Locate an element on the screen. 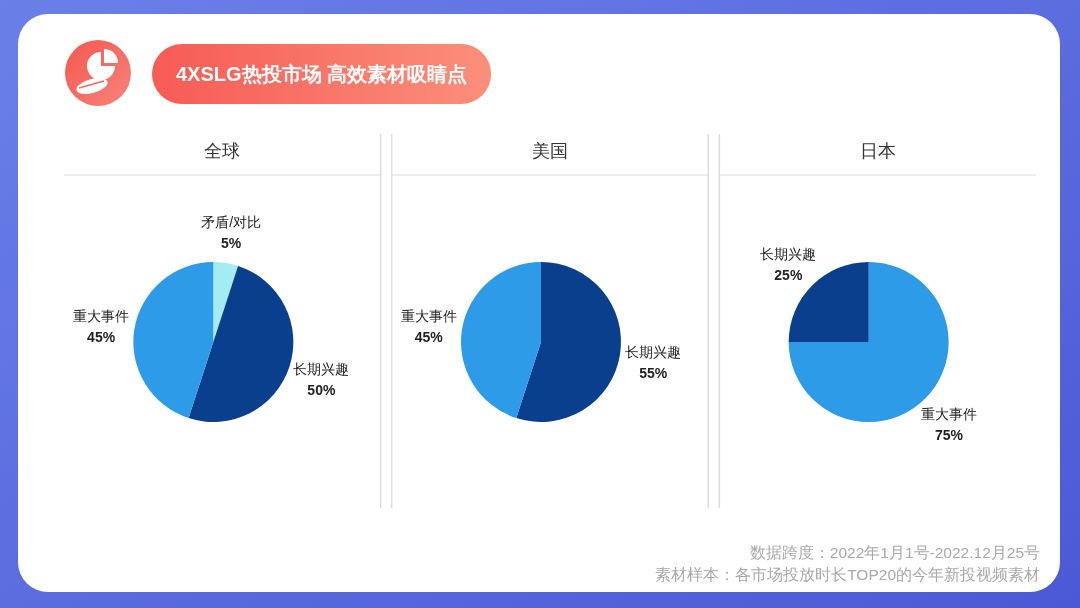  slice-label: 矛盾/对比 is located at coordinates (231, 221).